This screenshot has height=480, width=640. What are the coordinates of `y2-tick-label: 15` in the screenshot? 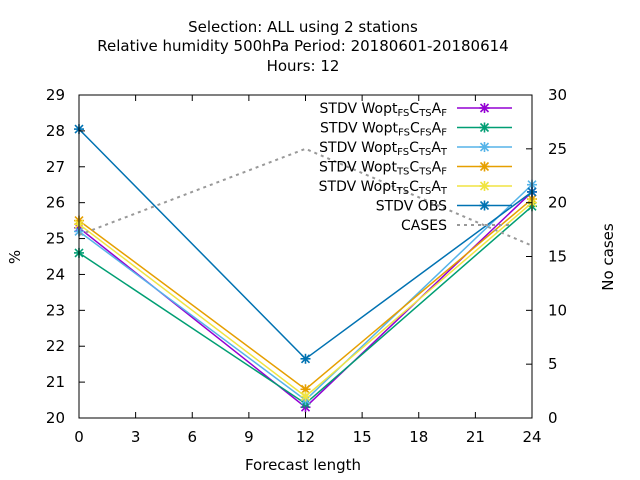 It's located at (557, 257).